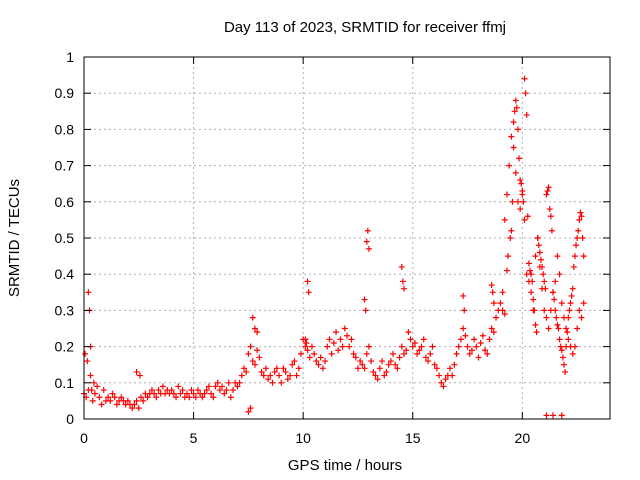 The width and height of the screenshot is (640, 480). What do you see at coordinates (65, 310) in the screenshot?
I see `y-tick-label: 0.3` at bounding box center [65, 310].